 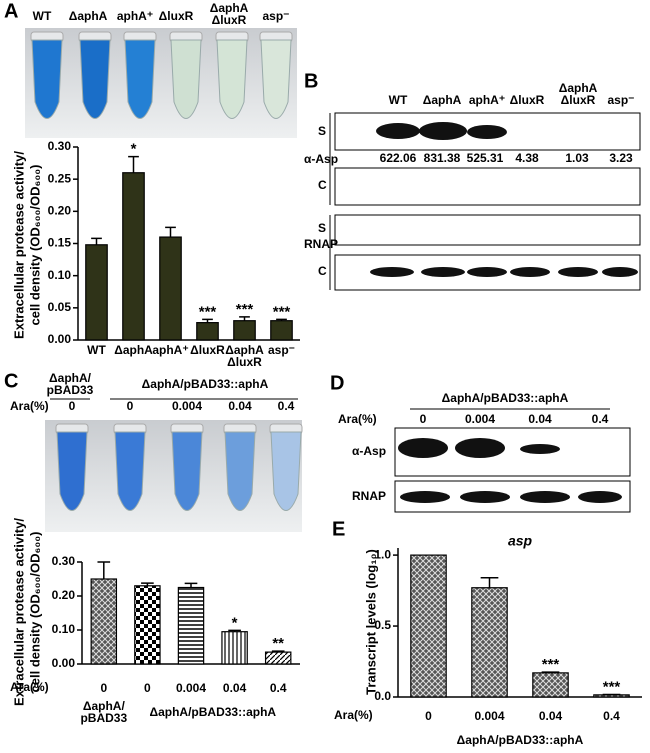 What do you see at coordinates (207, 350) in the screenshot?
I see `x-tick-label: ΔluxR` at bounding box center [207, 350].